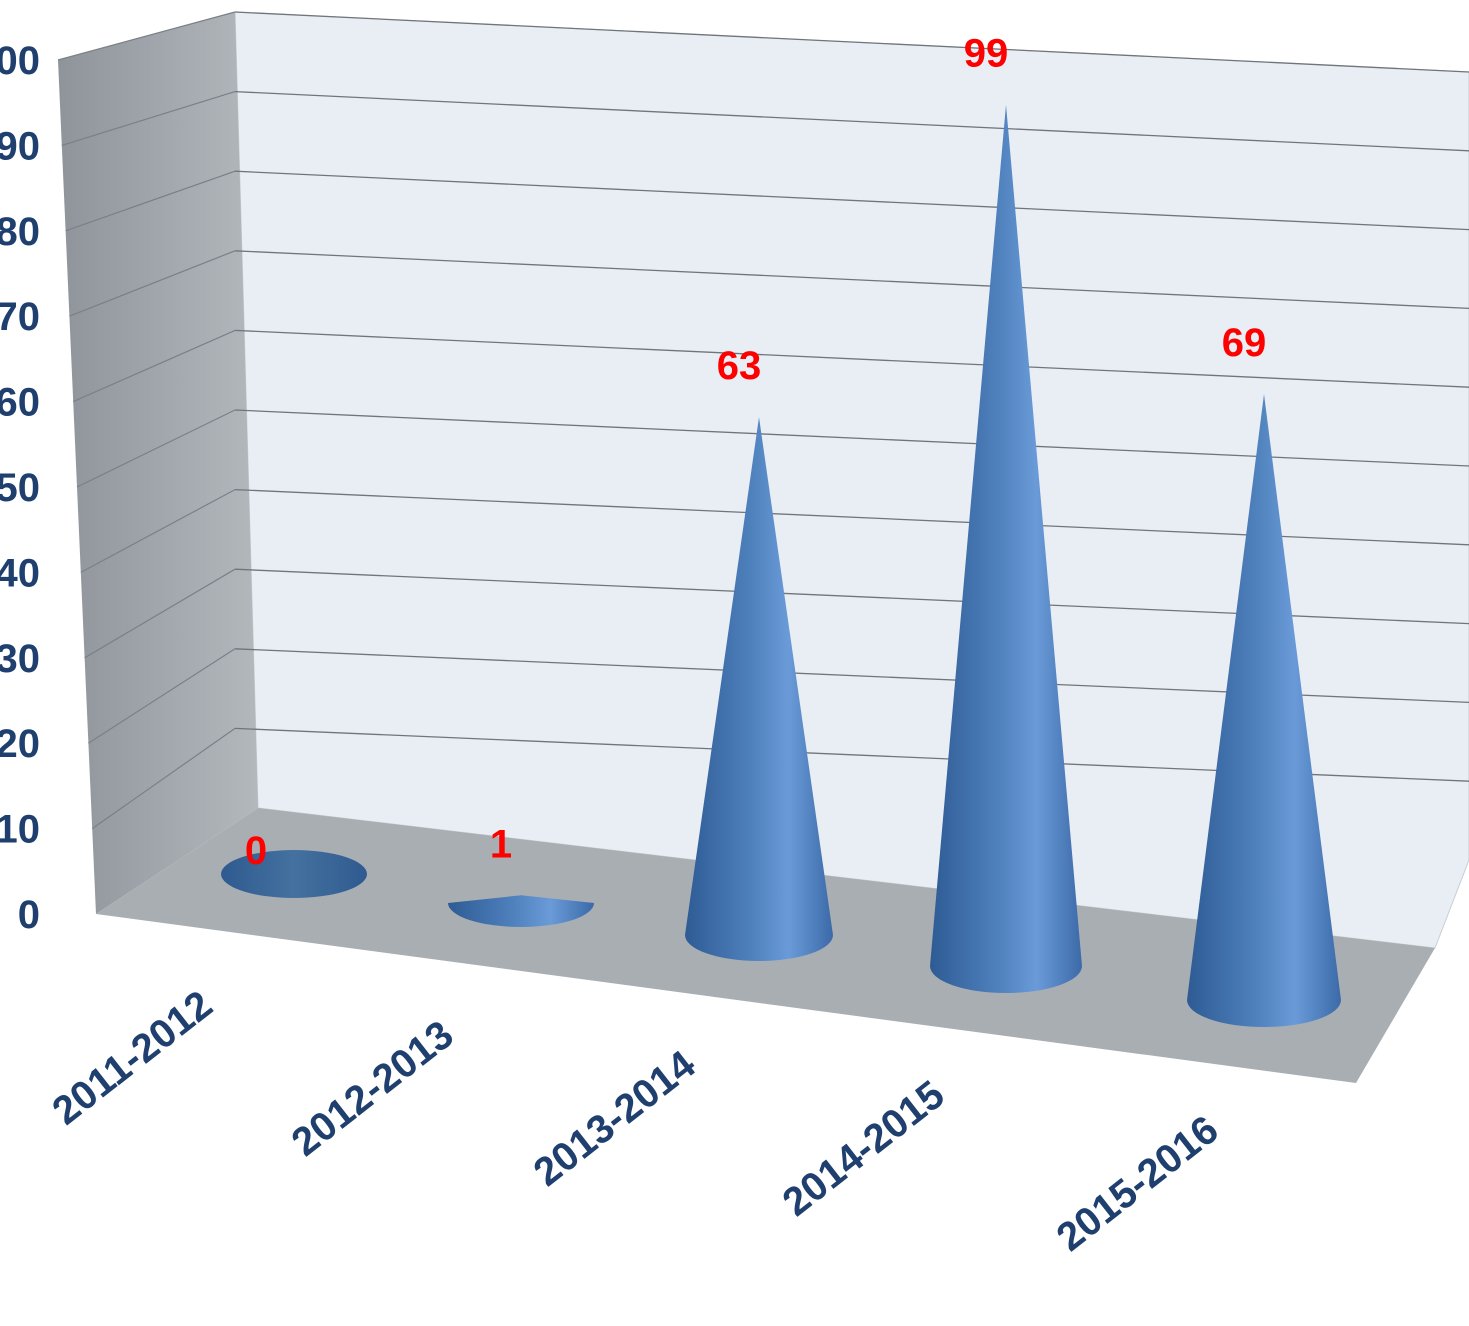 The width and height of the screenshot is (1469, 1326). Describe the element at coordinates (256, 851) in the screenshot. I see `data-label: 0` at that location.